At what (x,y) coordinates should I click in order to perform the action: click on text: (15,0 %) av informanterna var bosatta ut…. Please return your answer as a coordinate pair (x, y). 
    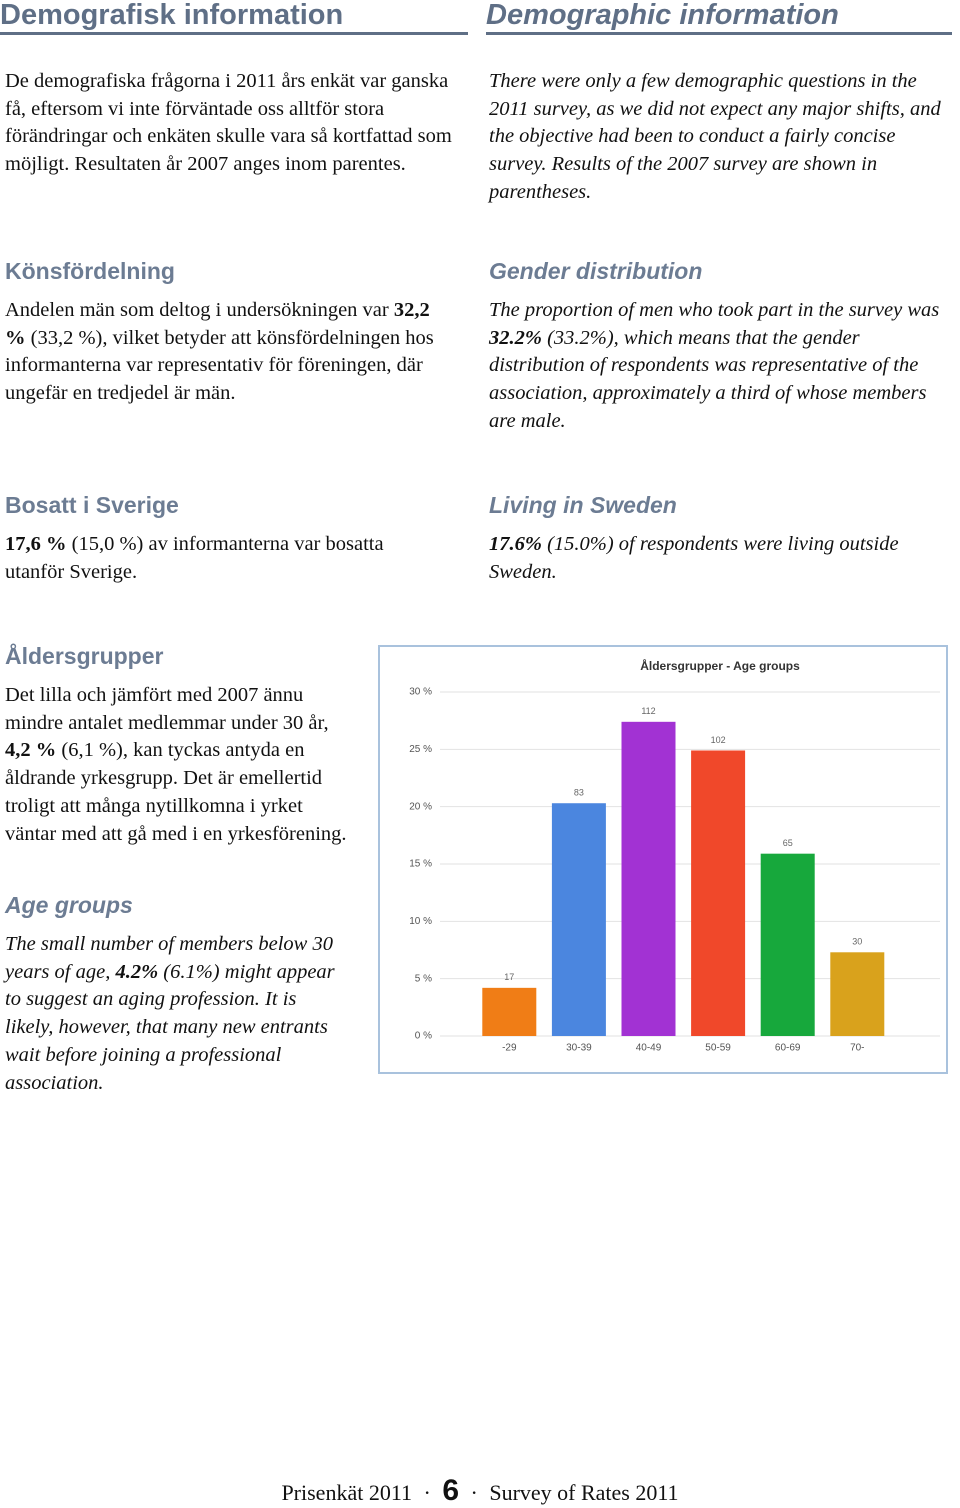
    Looking at the image, I should click on (194, 558).